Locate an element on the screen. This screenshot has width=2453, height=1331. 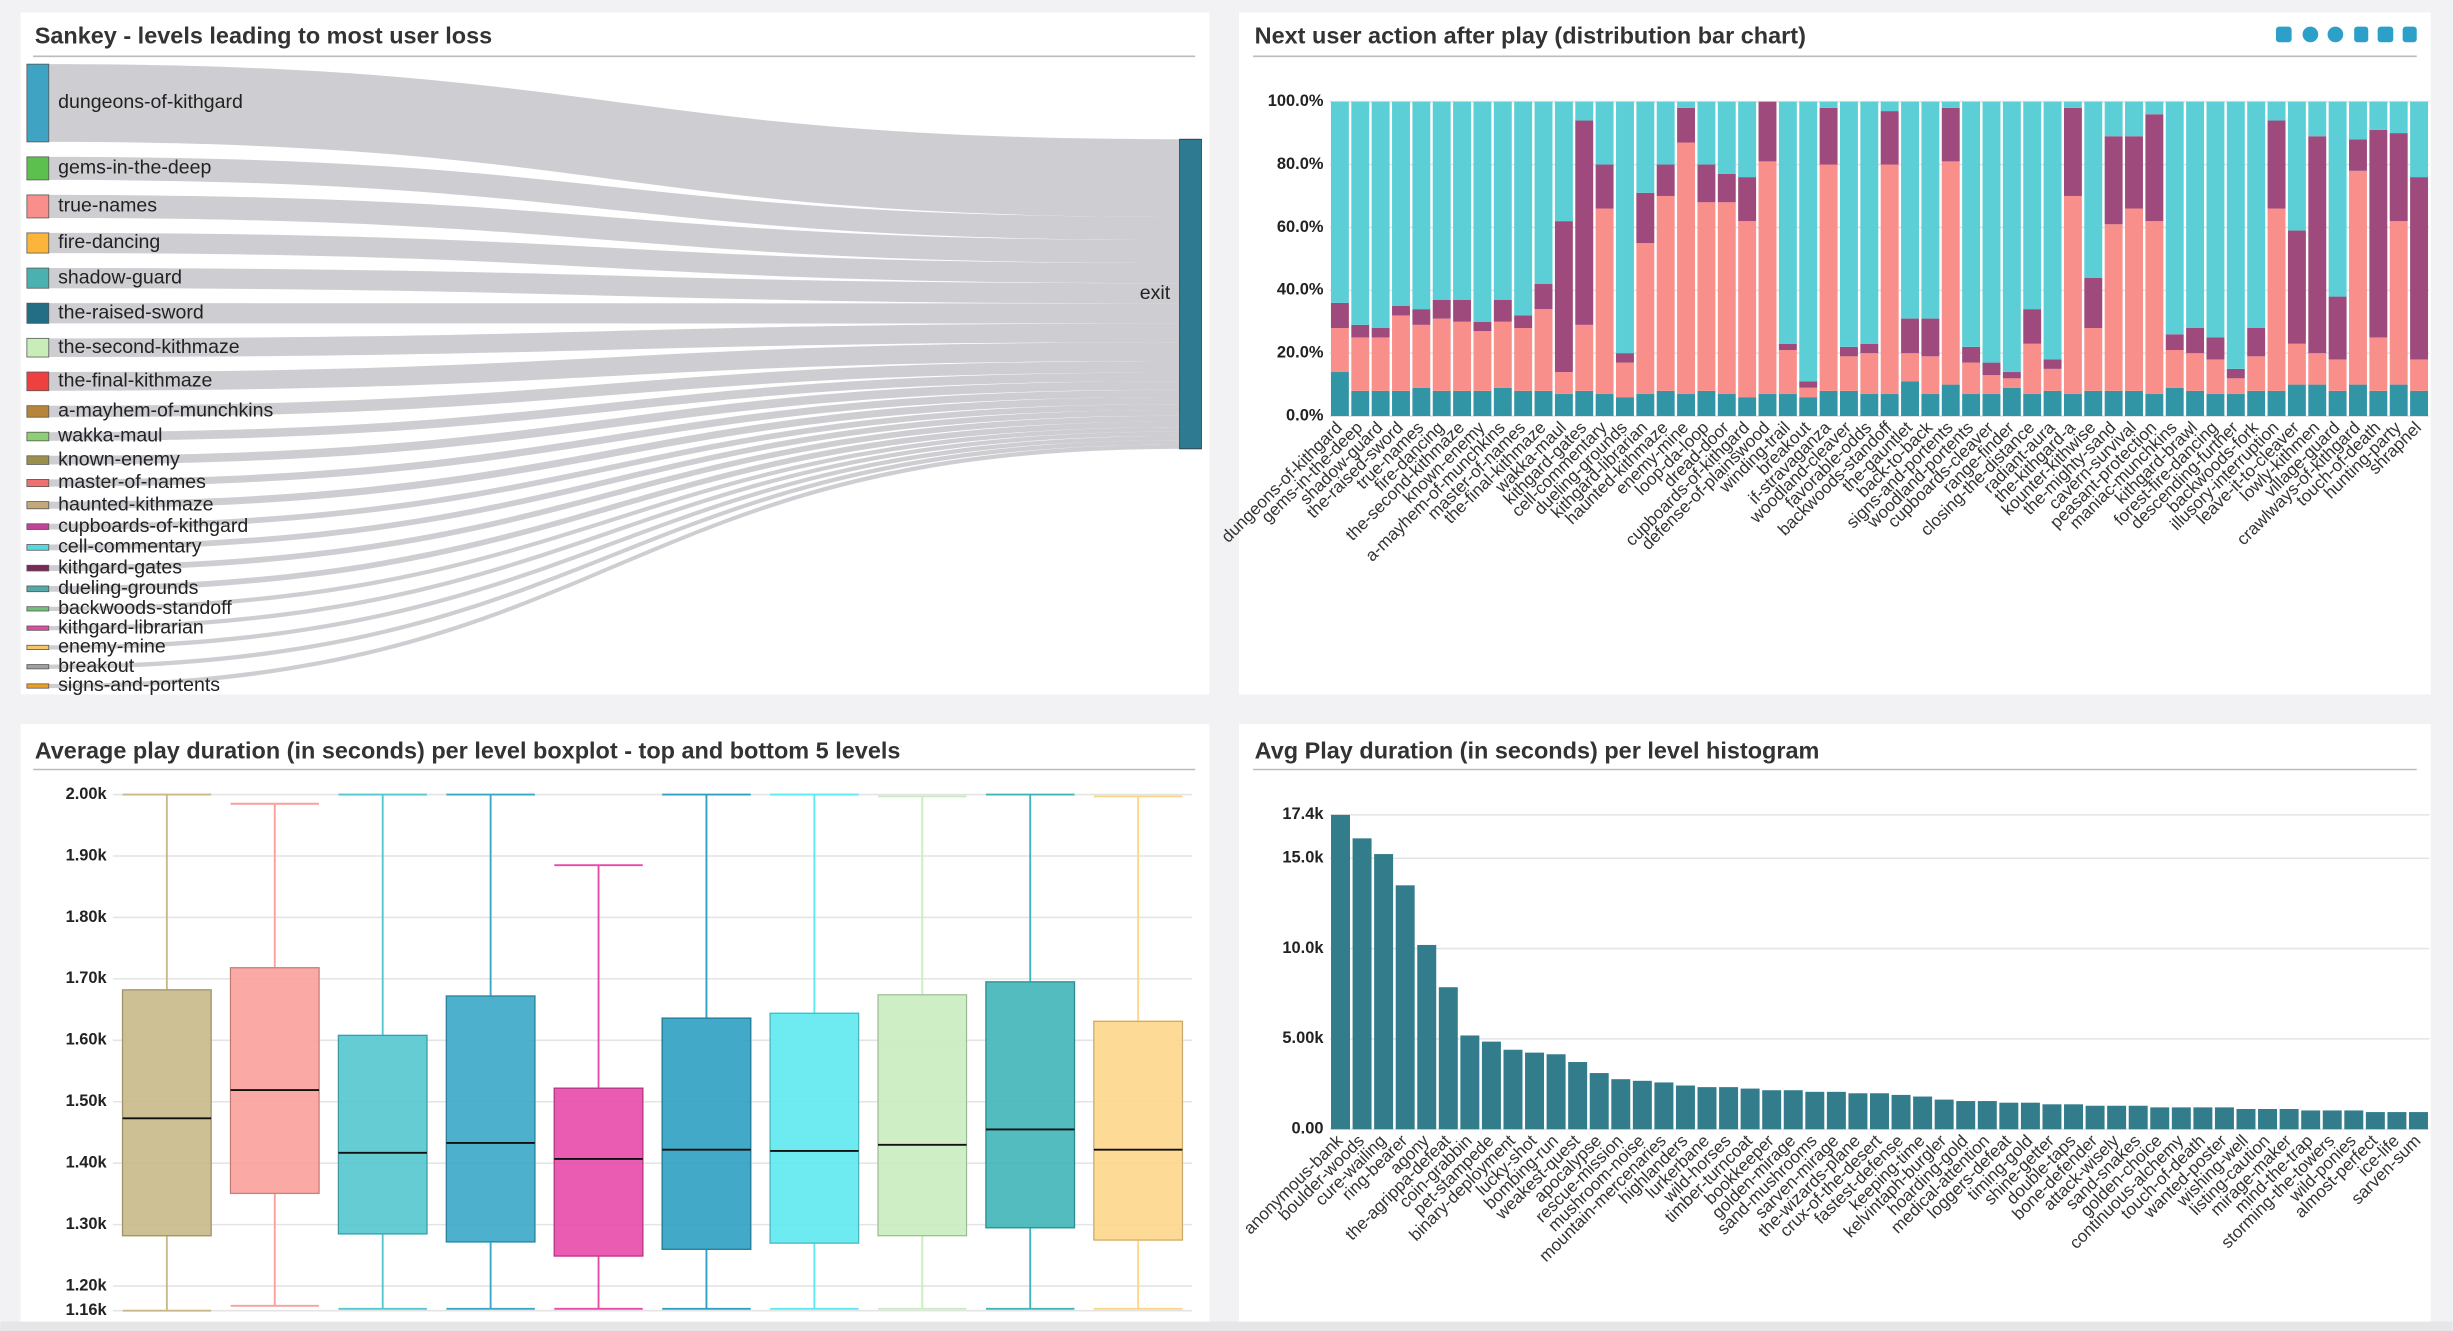
node-label: enemy-mine is located at coordinates (112, 647).